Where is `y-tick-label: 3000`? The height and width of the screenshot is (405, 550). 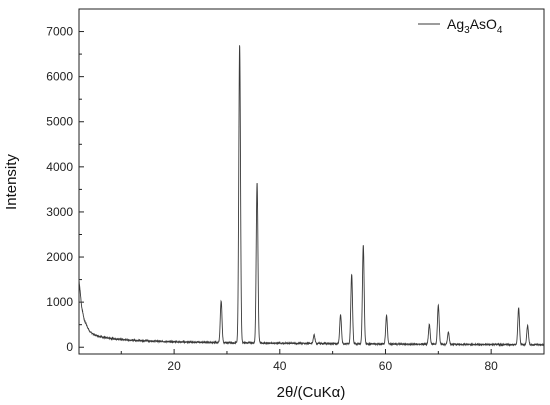 y-tick-label: 3000 is located at coordinates (59, 212).